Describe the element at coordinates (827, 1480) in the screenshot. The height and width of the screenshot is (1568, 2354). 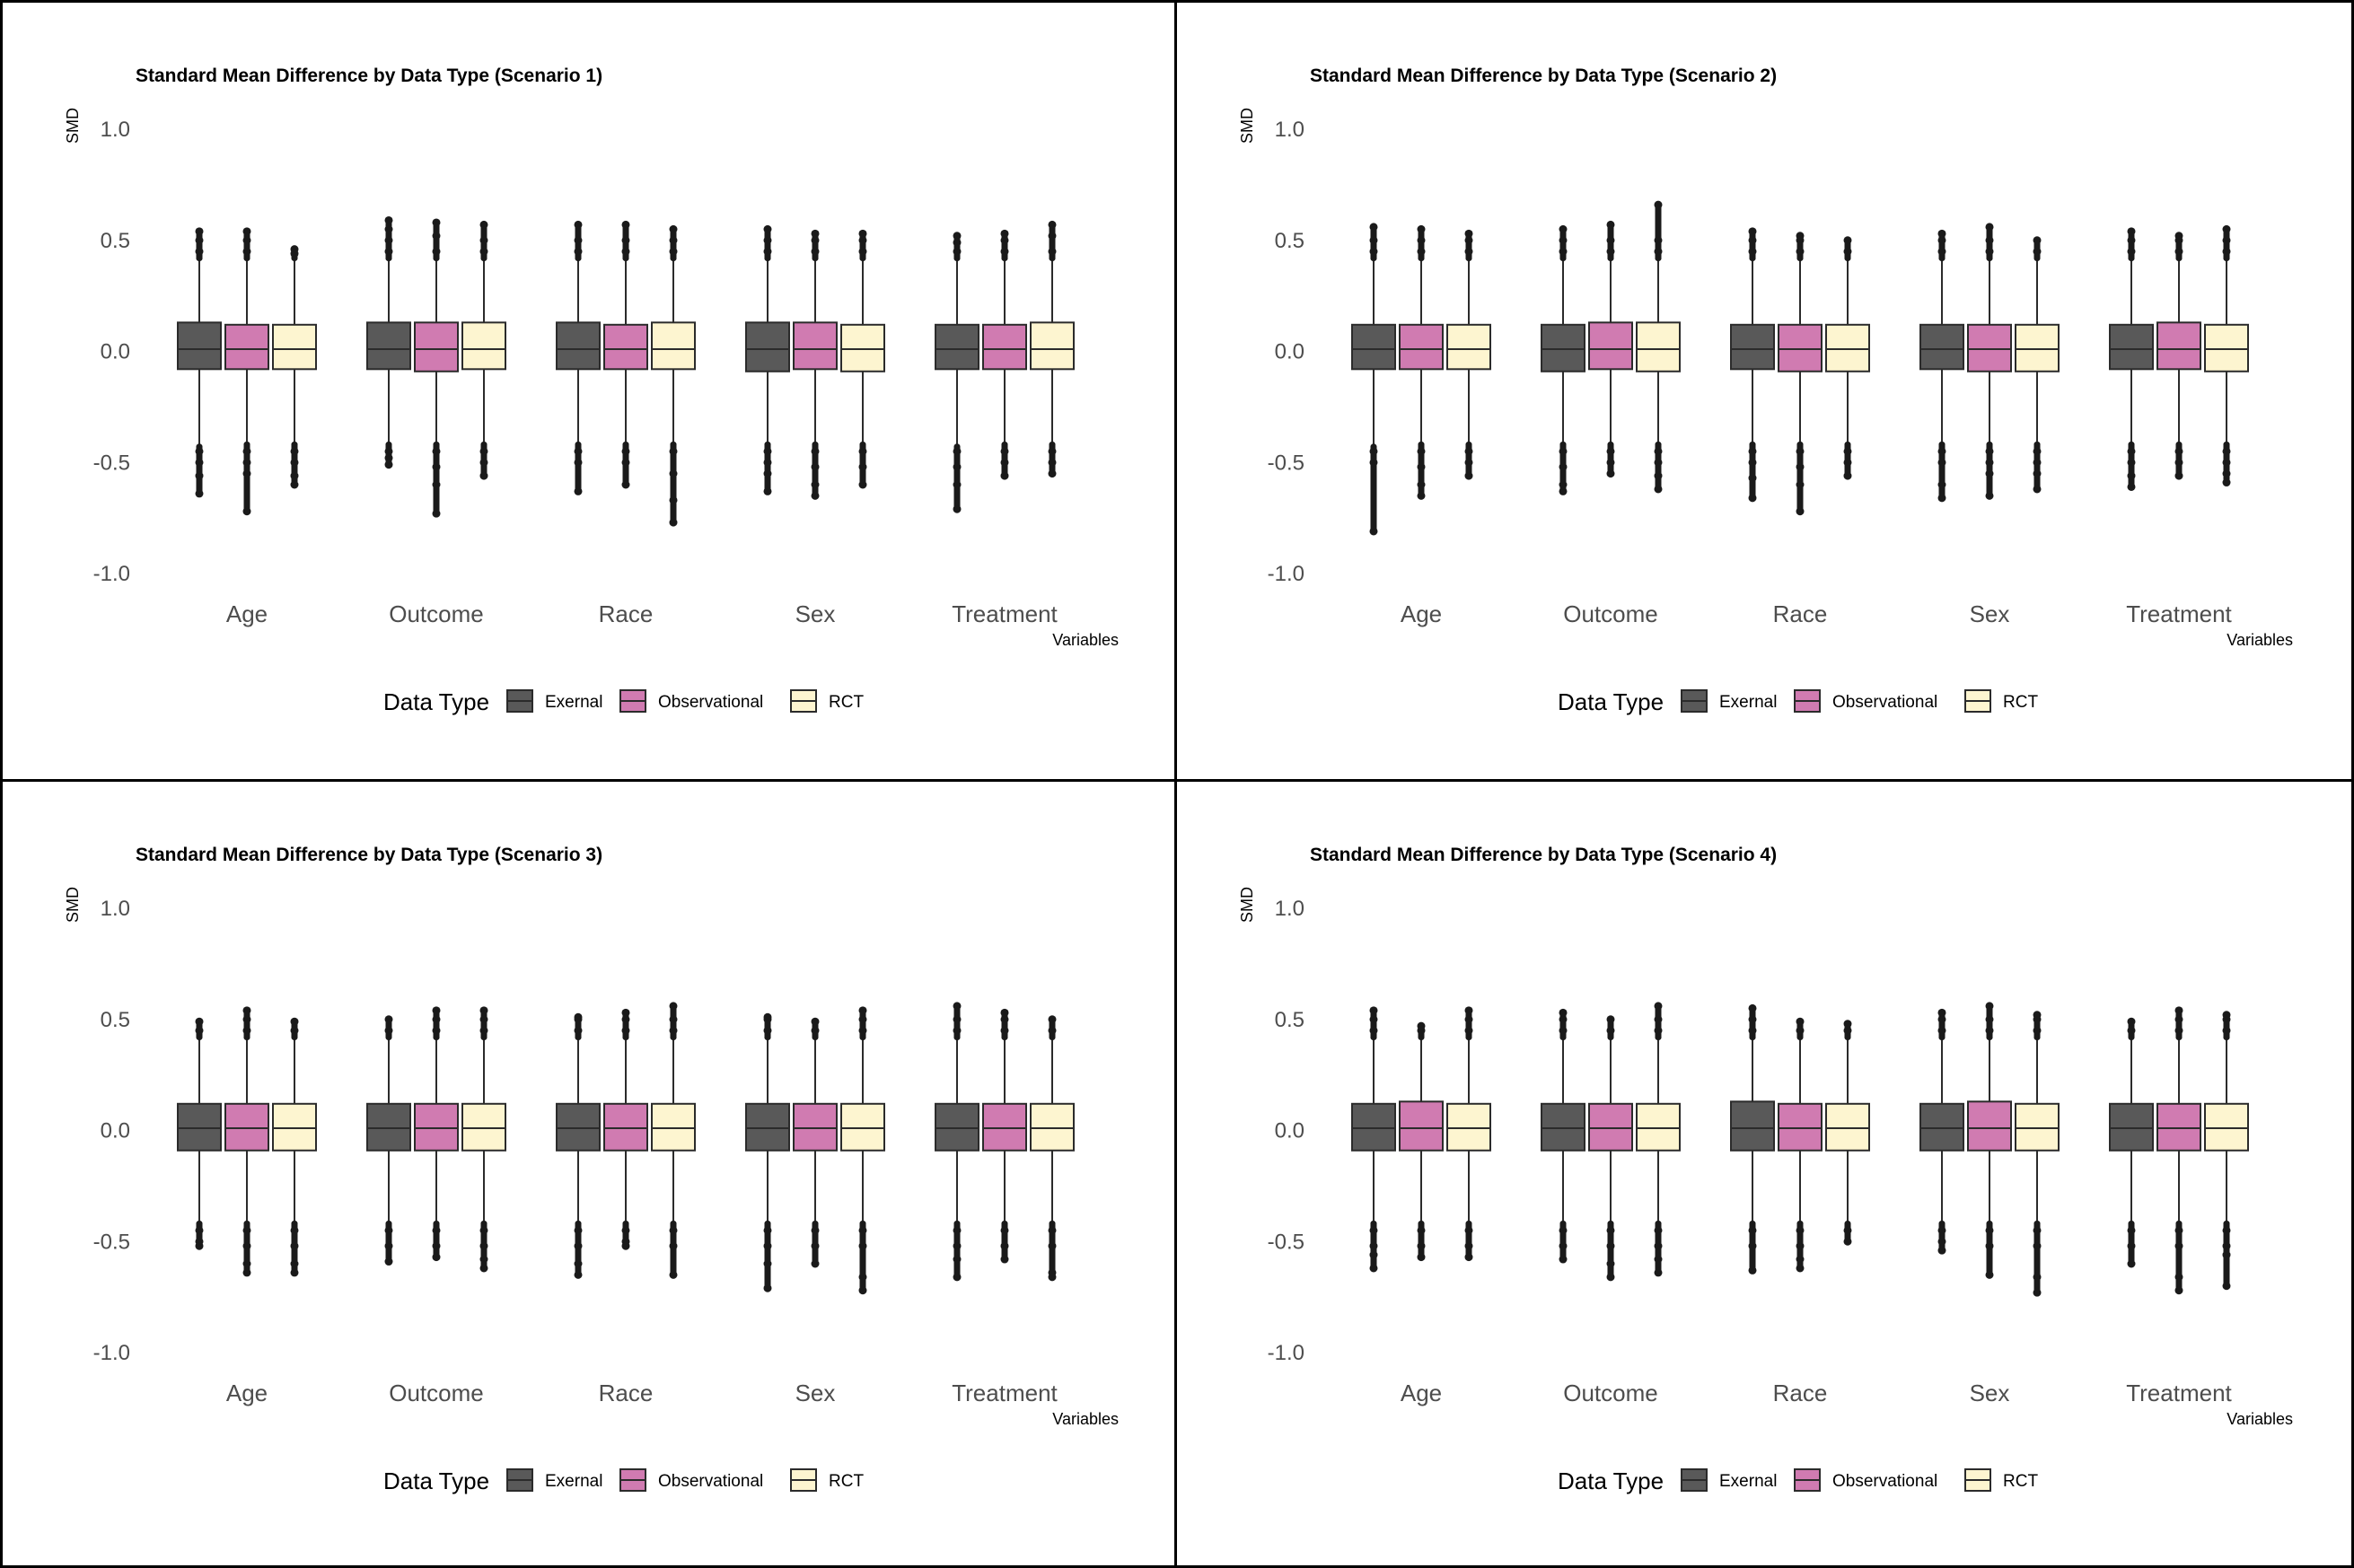
I see `legend-item-rct: RCT` at that location.